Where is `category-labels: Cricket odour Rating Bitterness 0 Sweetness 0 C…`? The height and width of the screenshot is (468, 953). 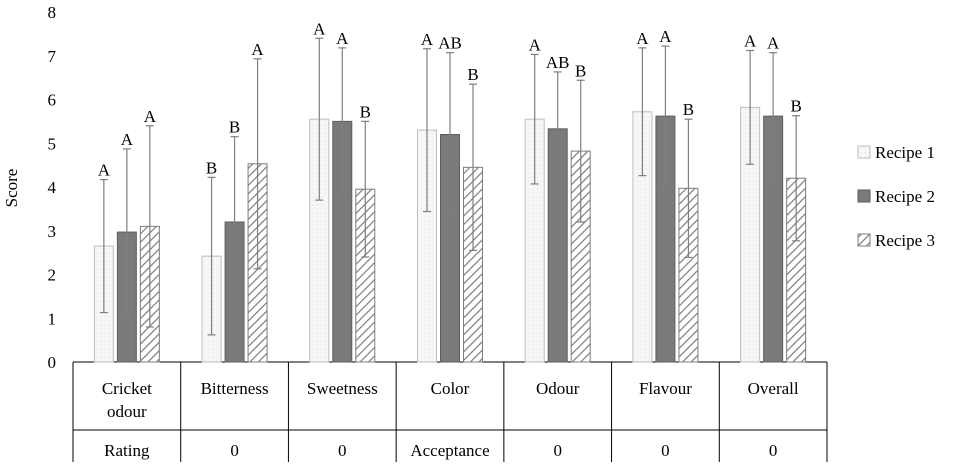
category-labels: Cricket odour Rating Bitterness 0 Sweetness 0 C… is located at coordinates (450, 419).